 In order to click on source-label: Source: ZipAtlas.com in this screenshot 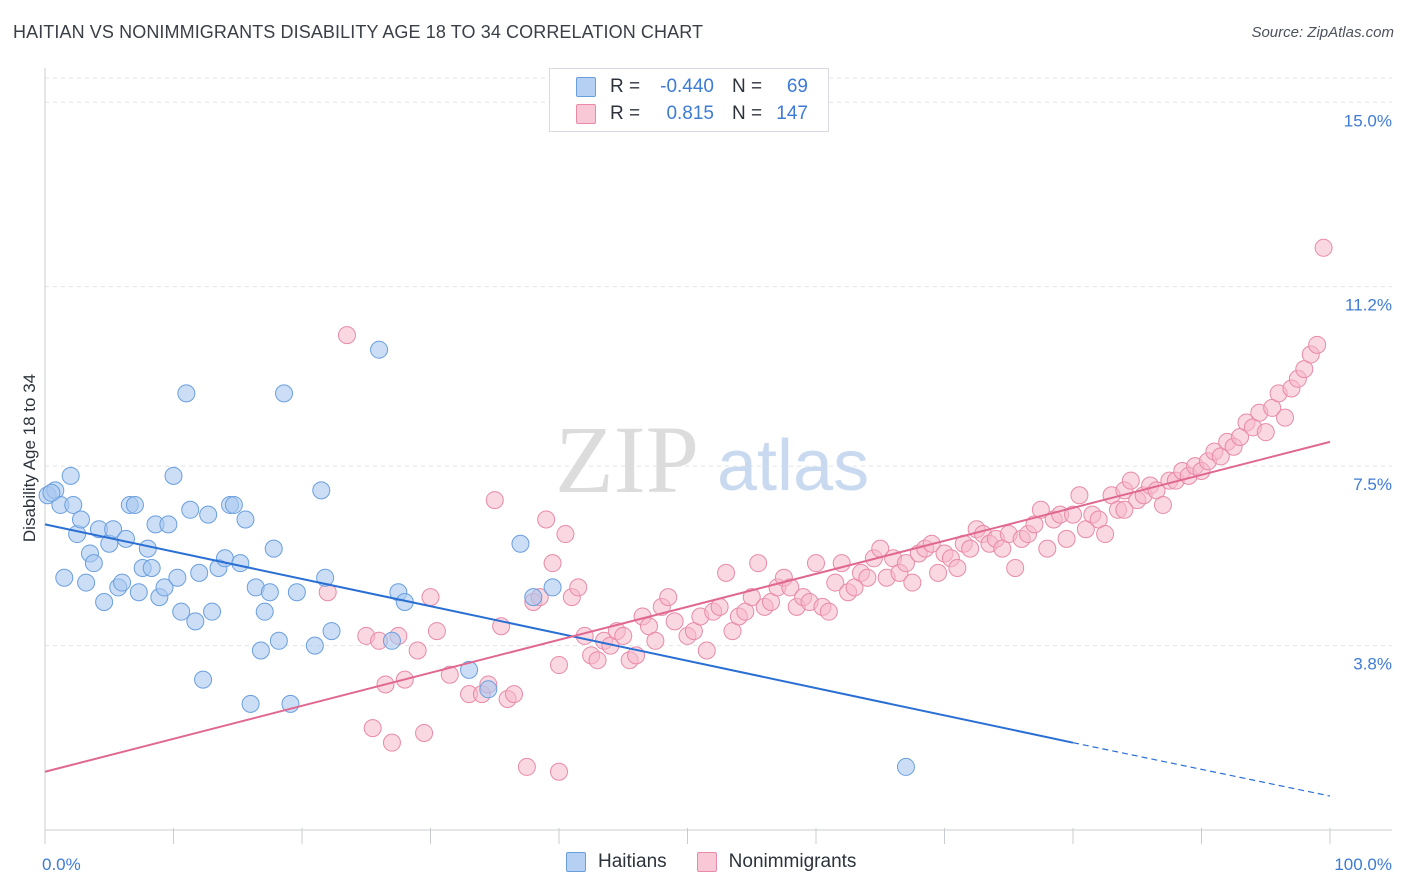, I will do `click(1322, 32)`.